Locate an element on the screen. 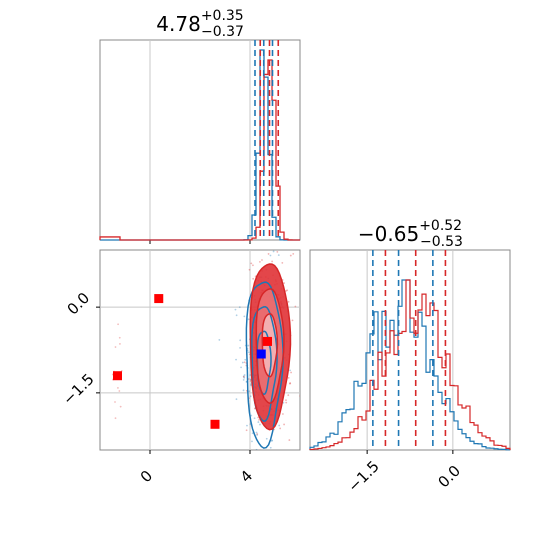 The image size is (550, 550). y-marginal-grid is located at coordinates (410, 350).